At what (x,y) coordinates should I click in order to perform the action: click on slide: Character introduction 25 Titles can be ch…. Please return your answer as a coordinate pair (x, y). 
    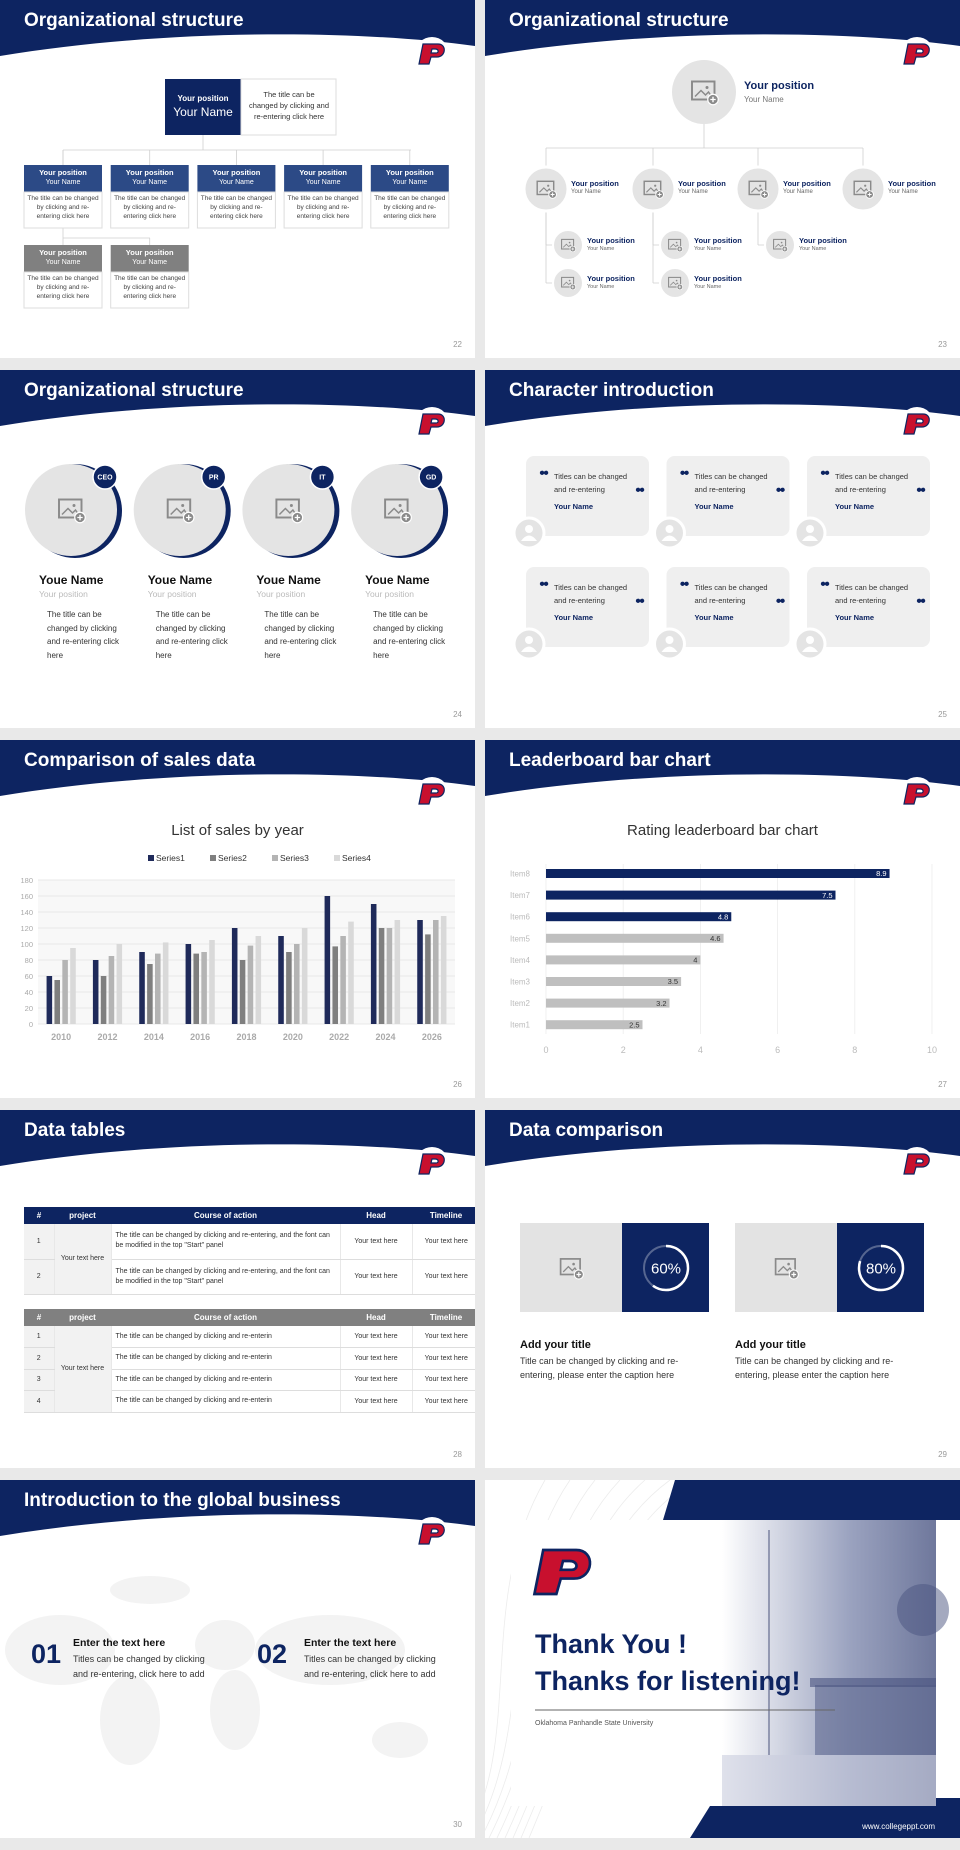
    Looking at the image, I should click on (722, 549).